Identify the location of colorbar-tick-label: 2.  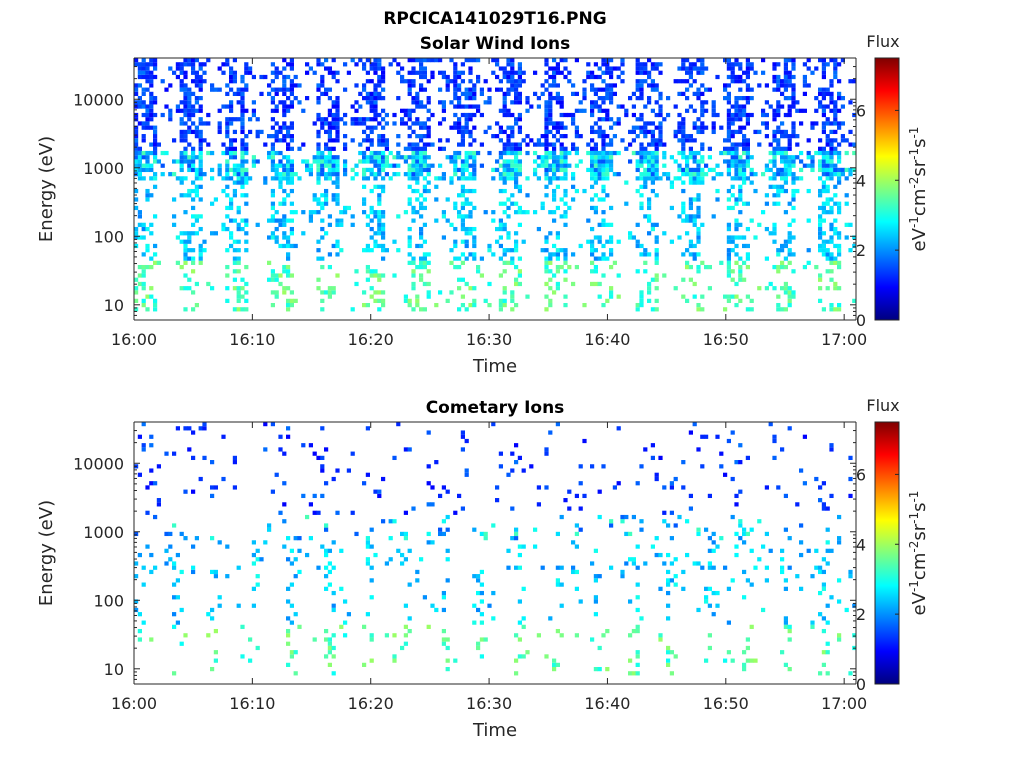
(861, 250).